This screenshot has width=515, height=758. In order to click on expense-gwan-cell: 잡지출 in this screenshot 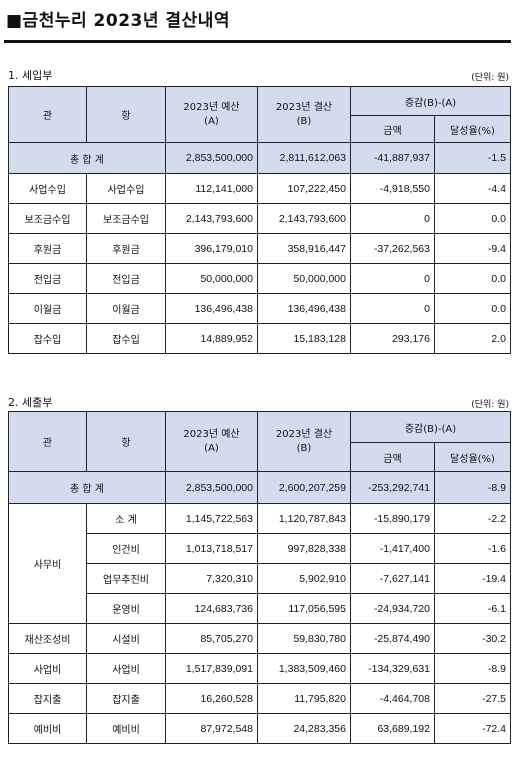, I will do `click(47, 698)`.